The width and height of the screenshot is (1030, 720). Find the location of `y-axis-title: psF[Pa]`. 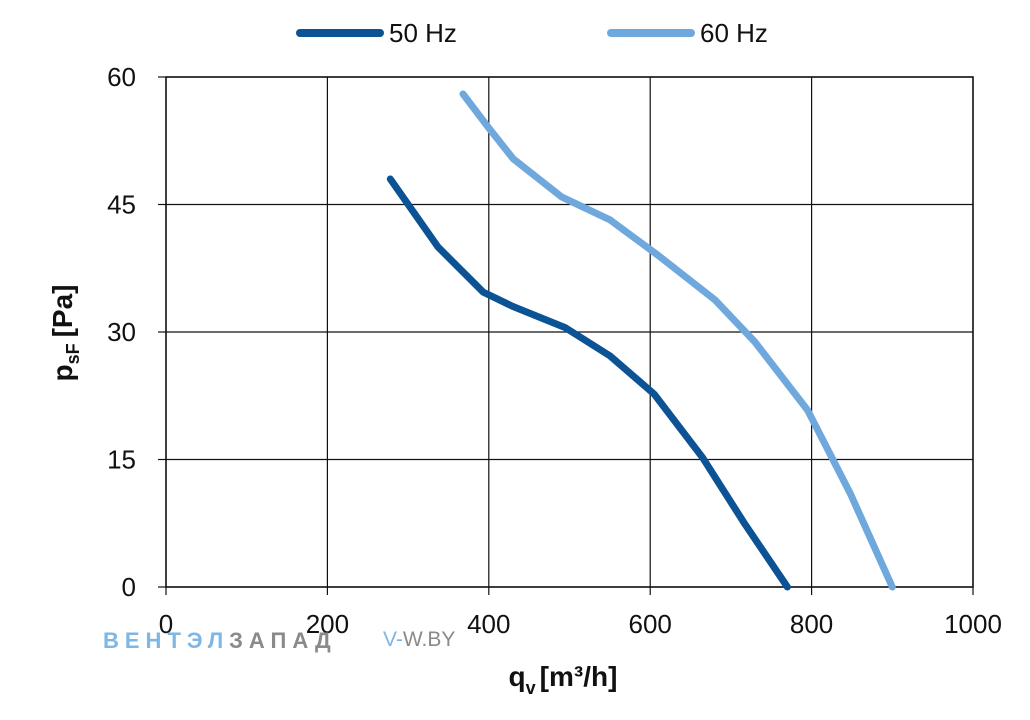

y-axis-title: psF[Pa] is located at coordinates (65, 332).